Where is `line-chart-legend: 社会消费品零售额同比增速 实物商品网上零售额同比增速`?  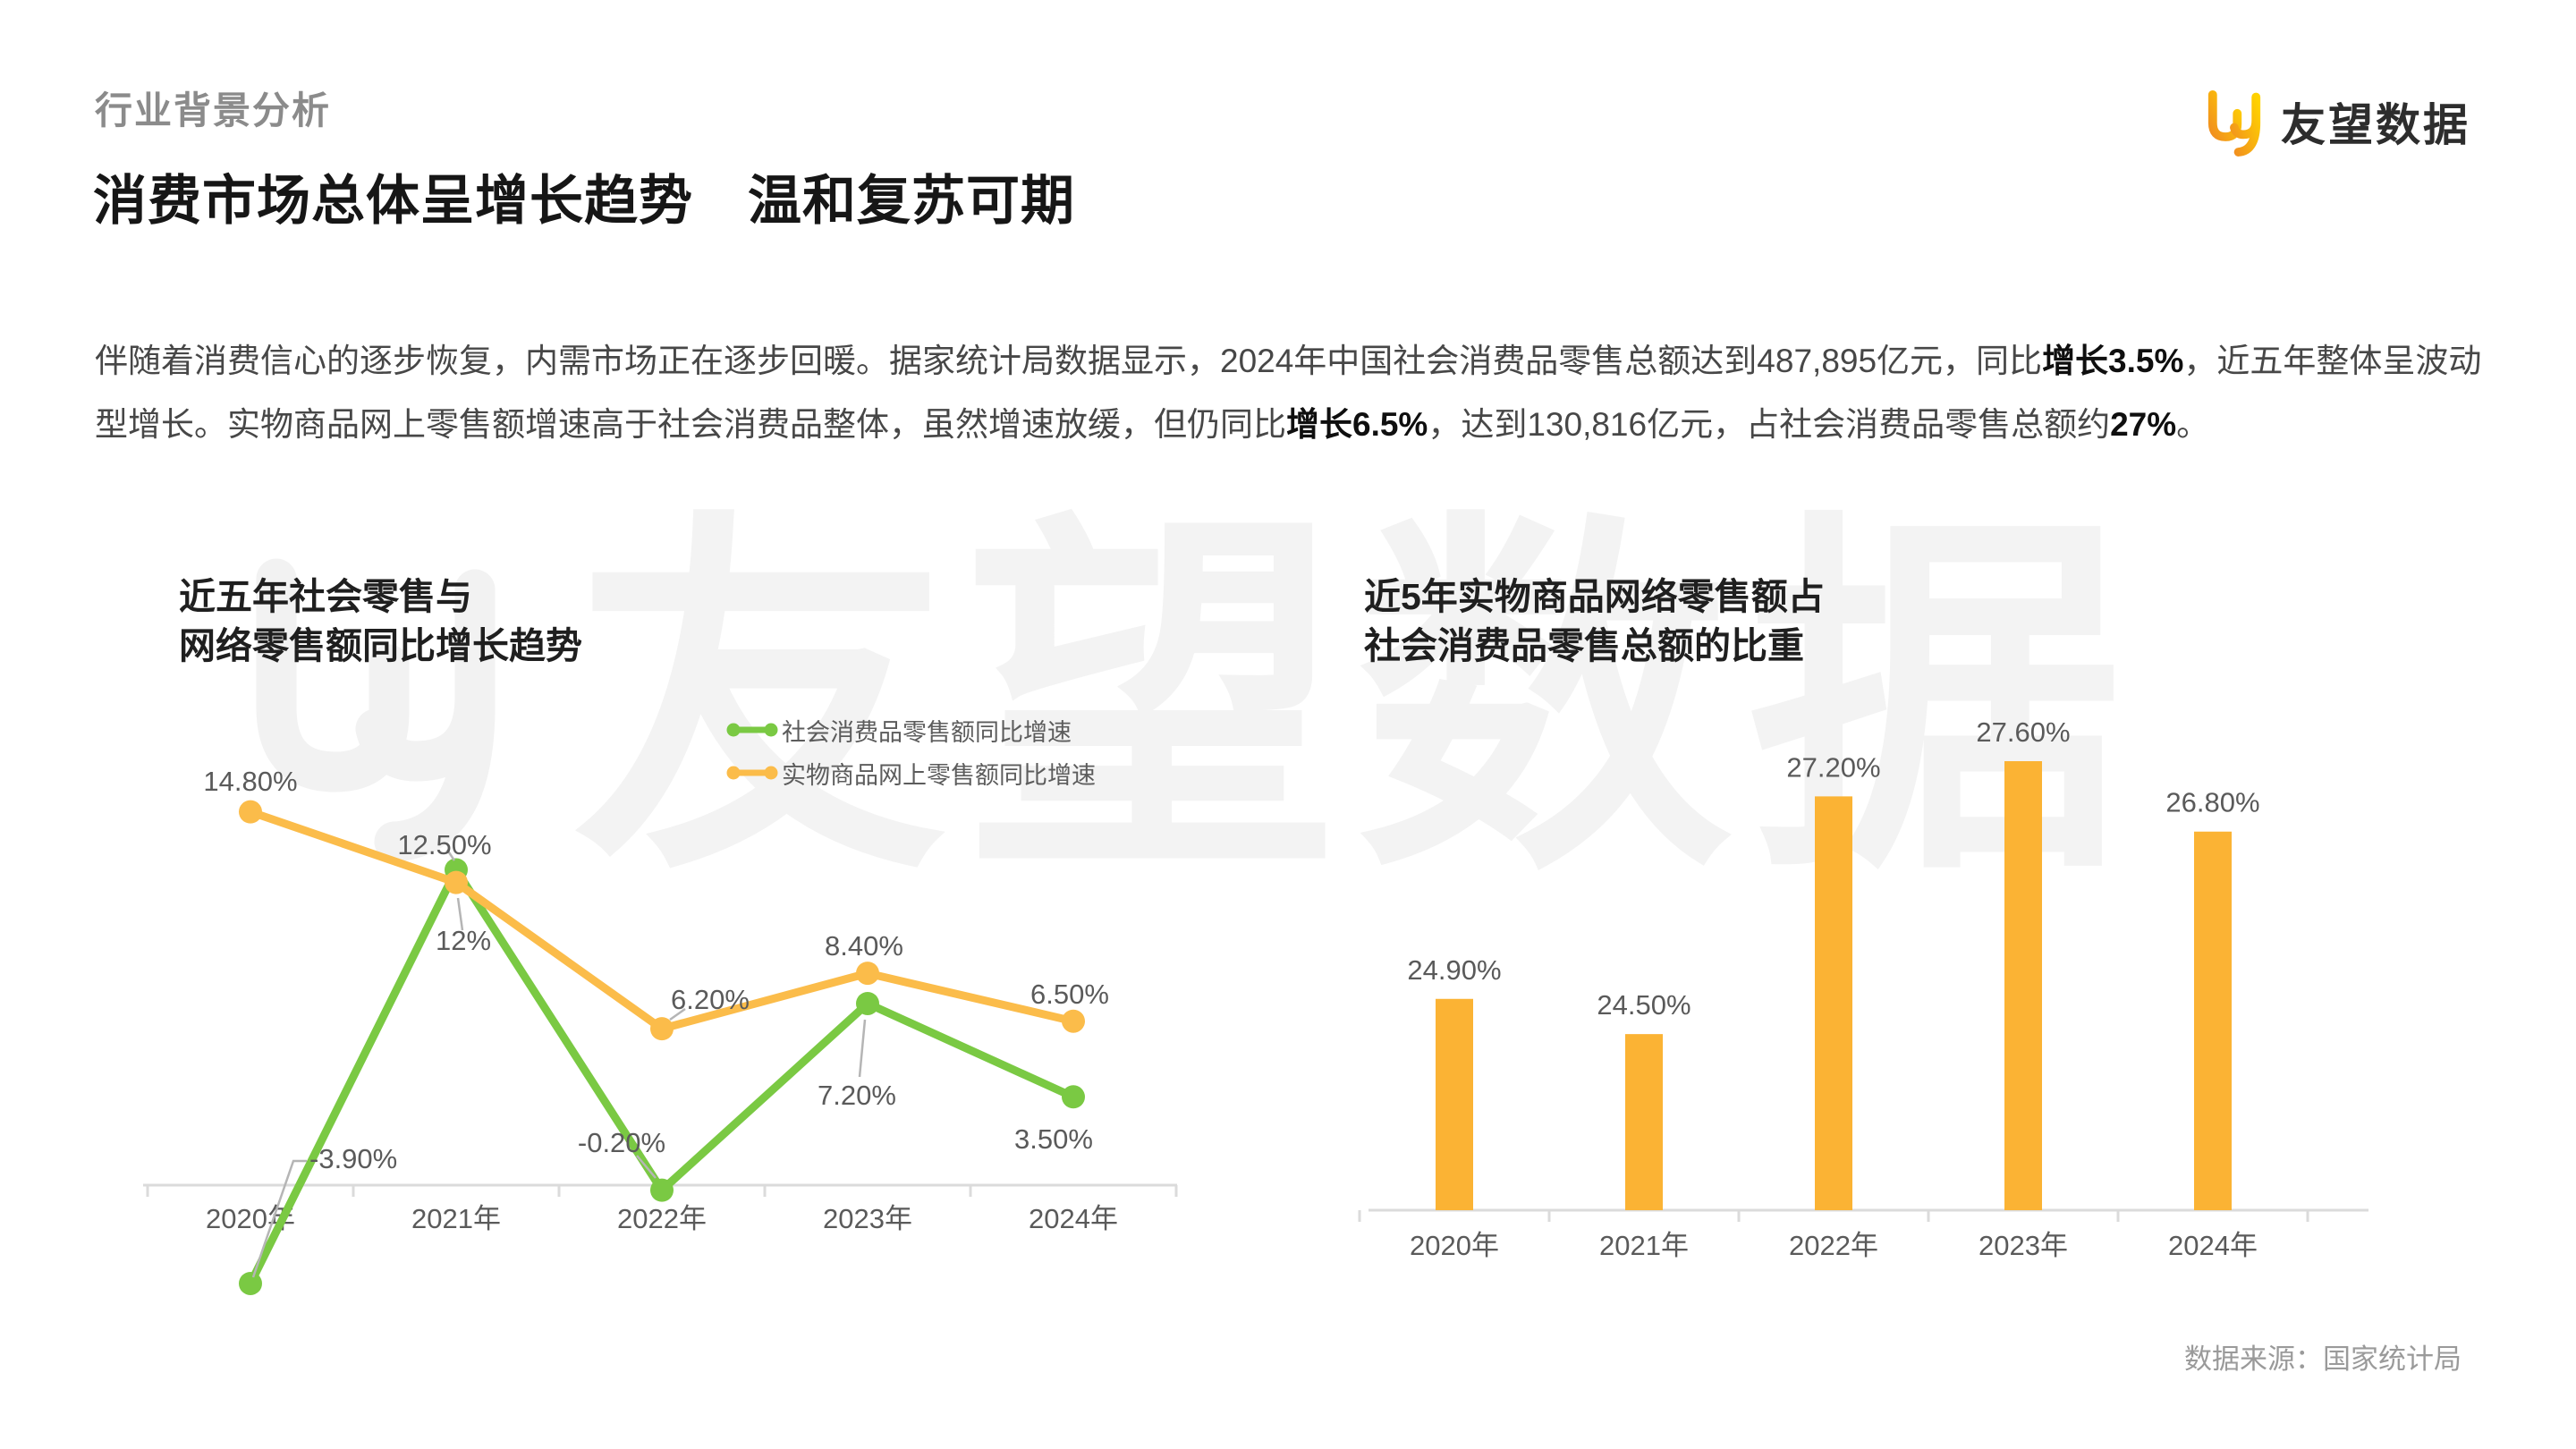
line-chart-legend: 社会消费品零售额同比增速 实物商品网上零售额同比增速 is located at coordinates (911, 751).